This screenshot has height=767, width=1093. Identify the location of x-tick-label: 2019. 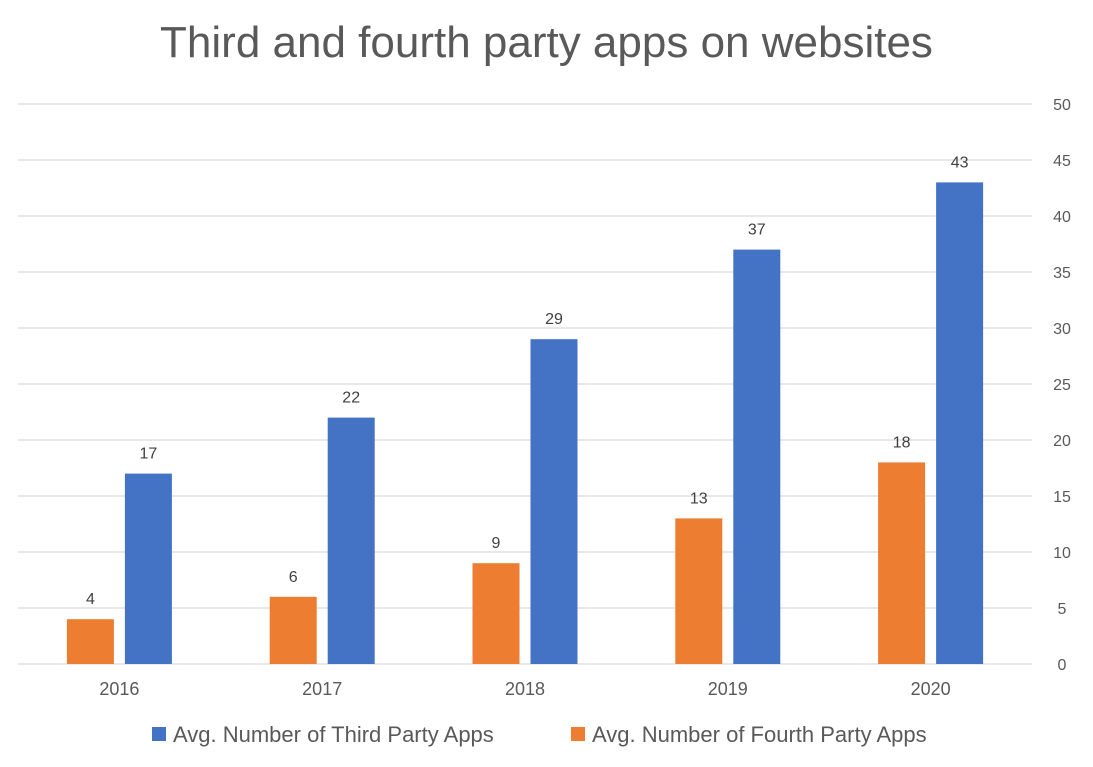
(728, 689).